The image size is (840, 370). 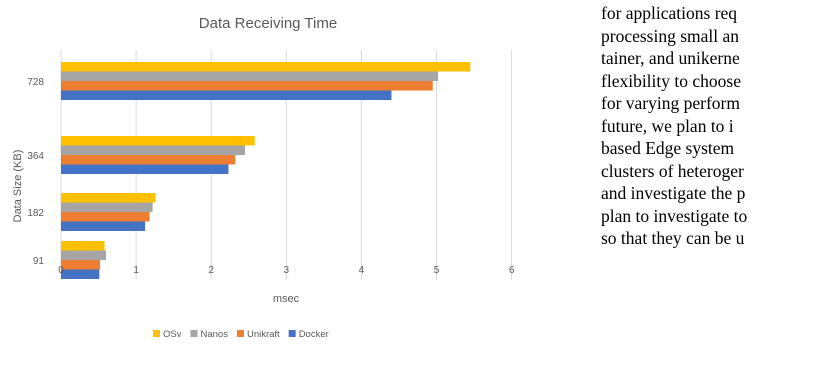 What do you see at coordinates (669, 13) in the screenshot?
I see `body-text-line: for applications req` at bounding box center [669, 13].